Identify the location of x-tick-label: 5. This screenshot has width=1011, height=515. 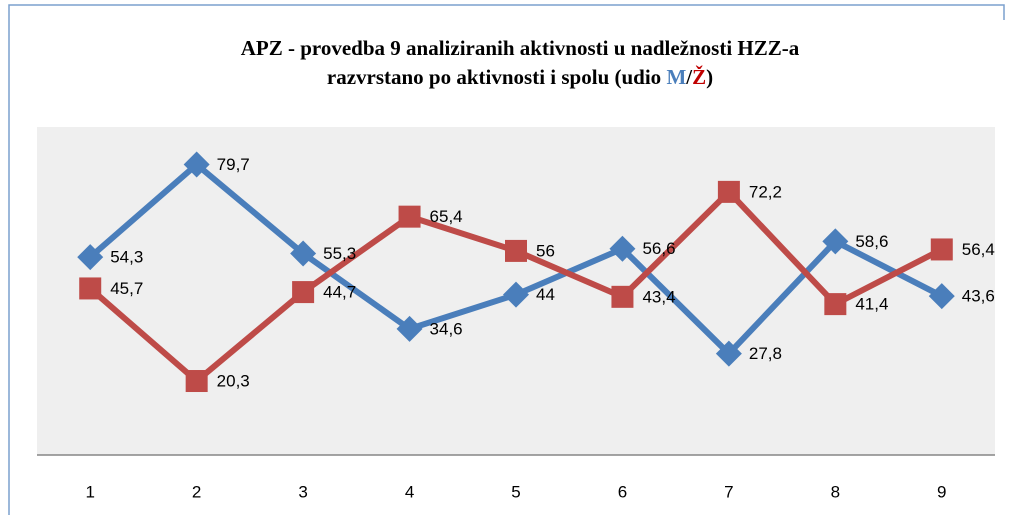
(515, 491).